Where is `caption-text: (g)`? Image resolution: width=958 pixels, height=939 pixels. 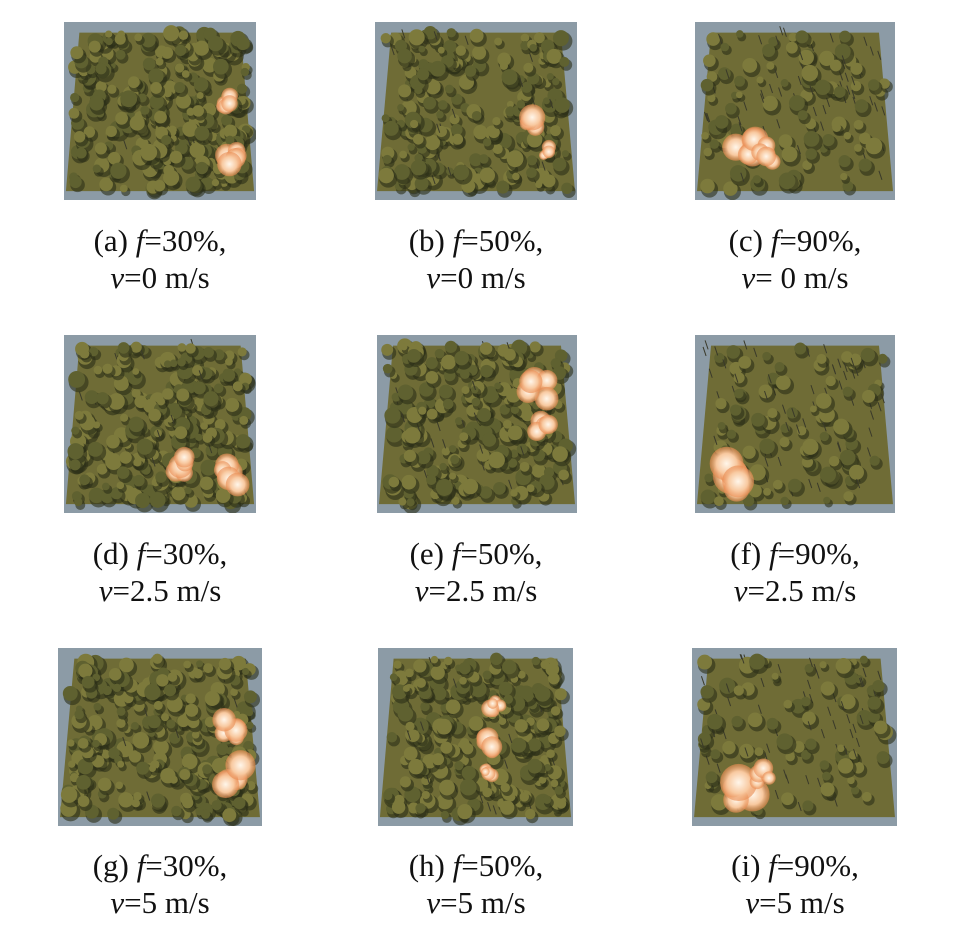 caption-text: (g) is located at coordinates (110, 865).